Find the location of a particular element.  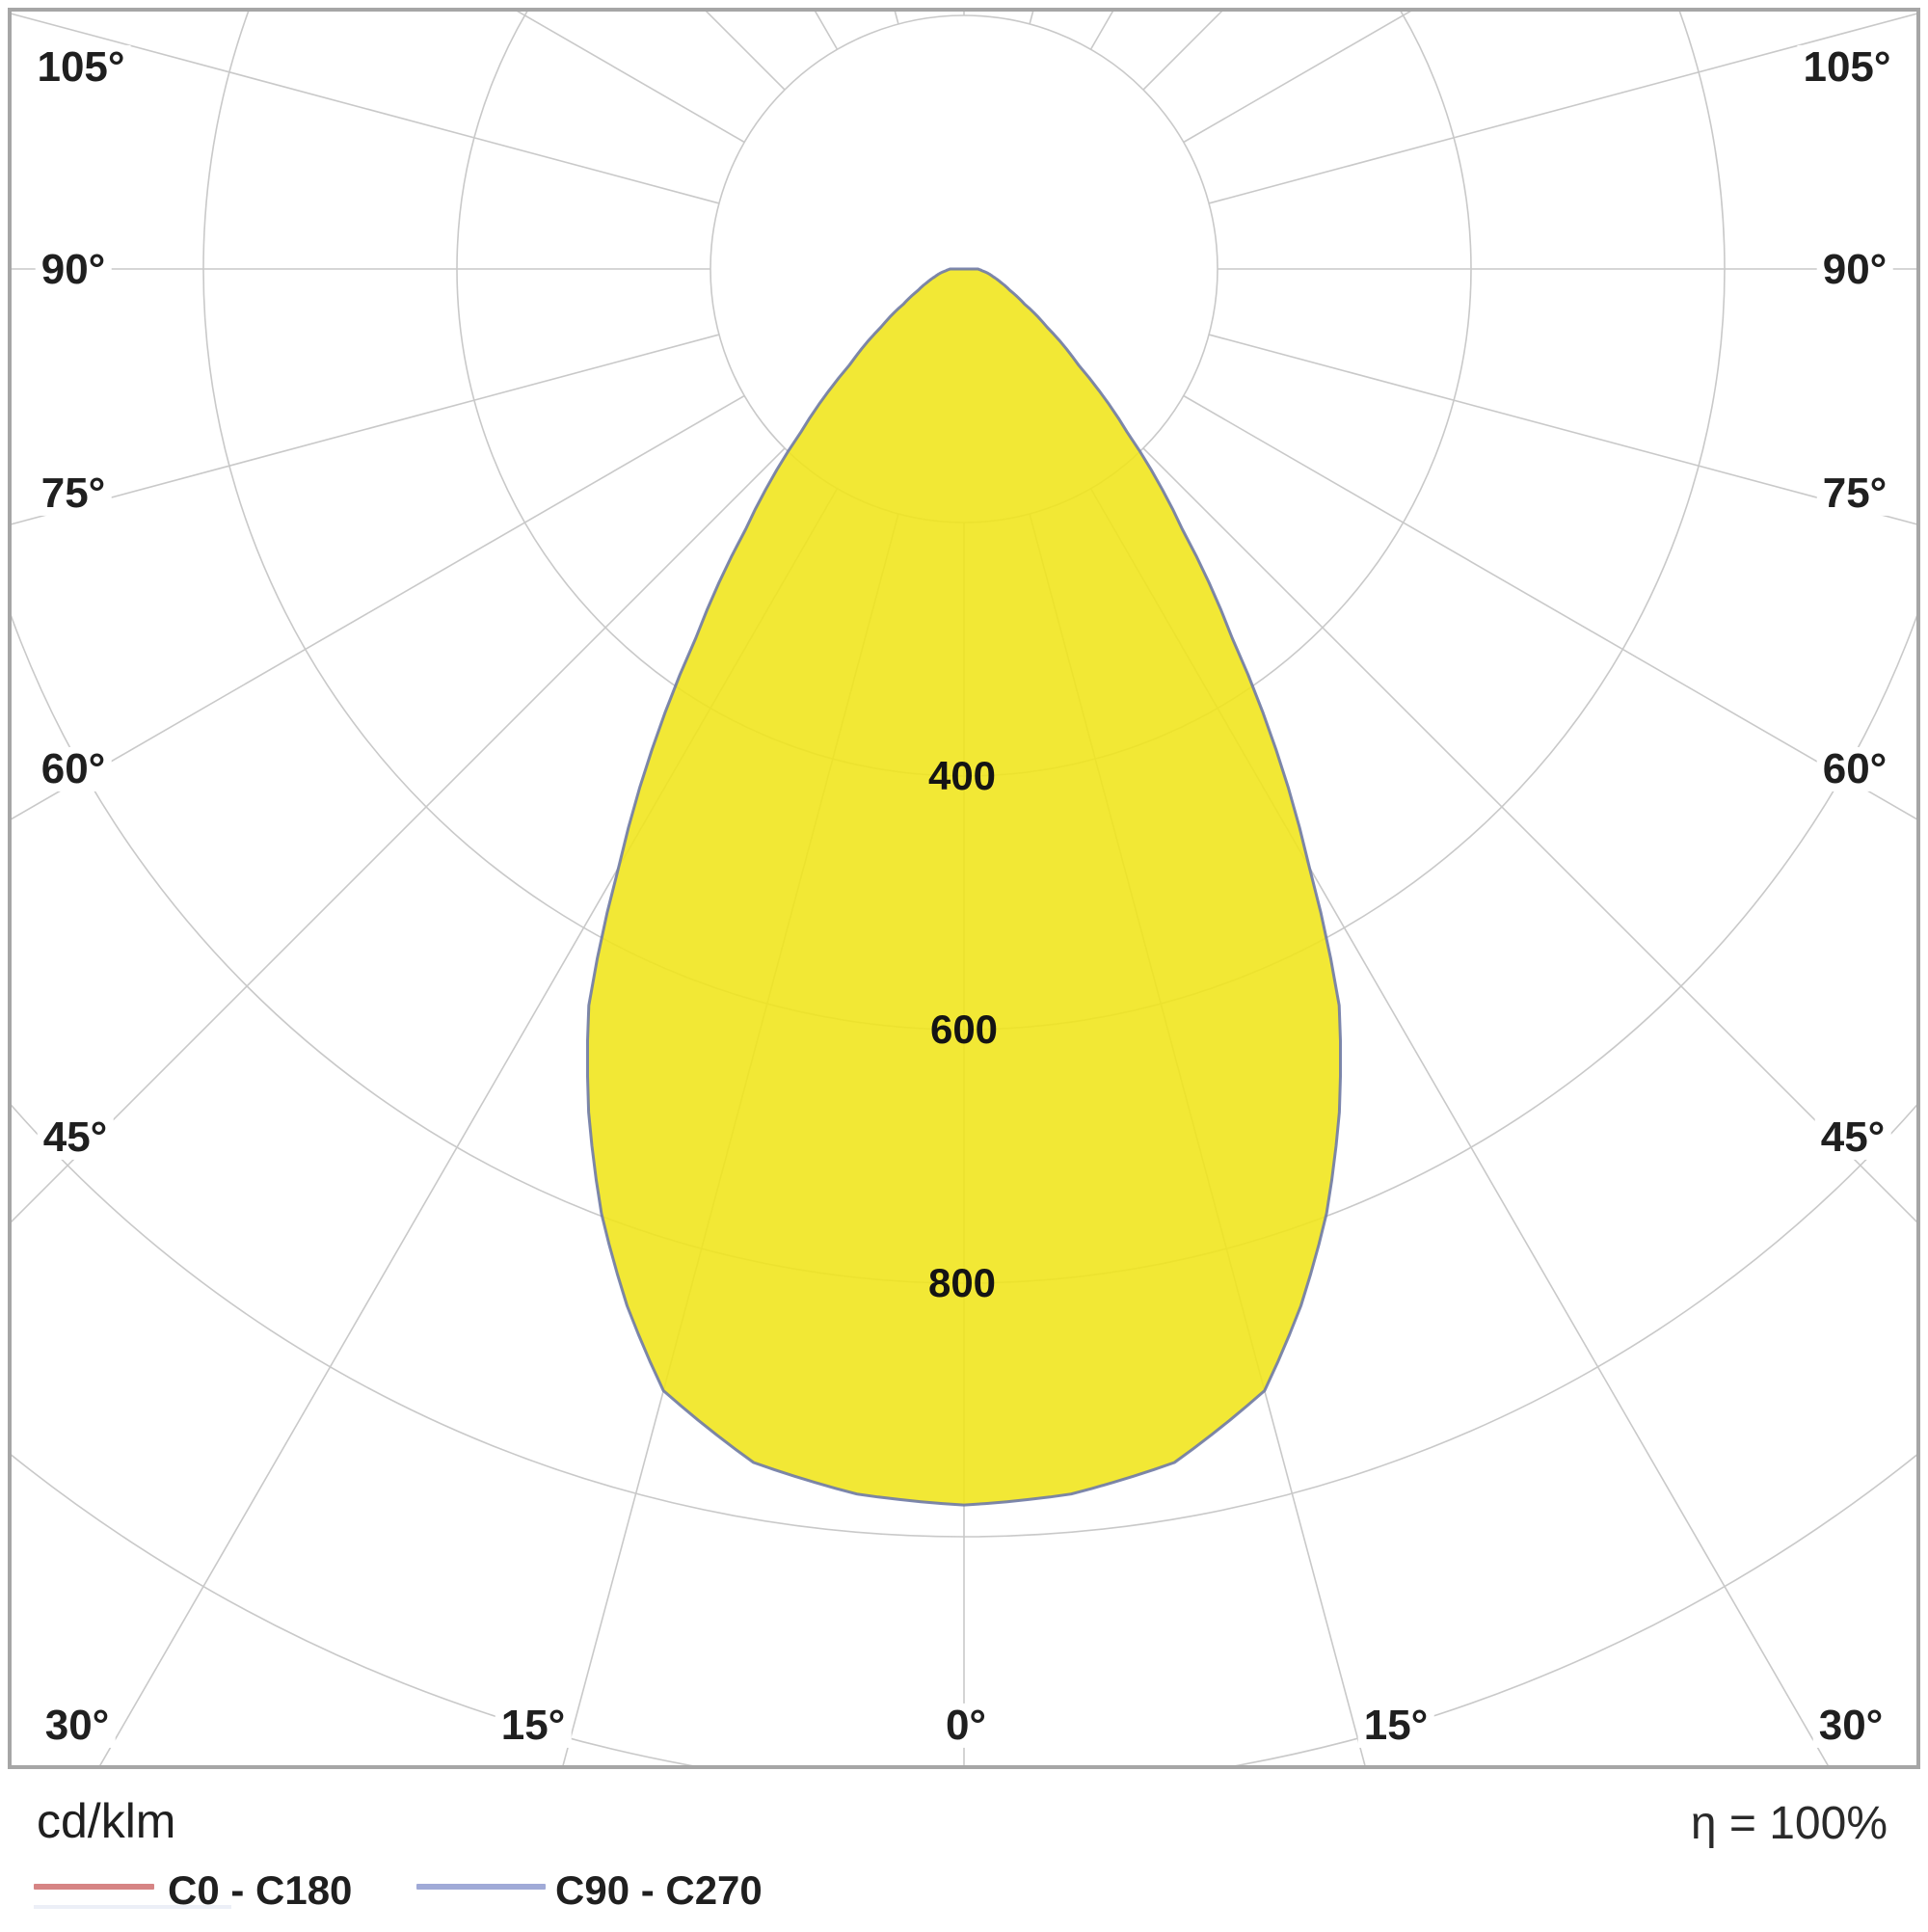

legend-line-c0-c180 is located at coordinates (94, 1887).